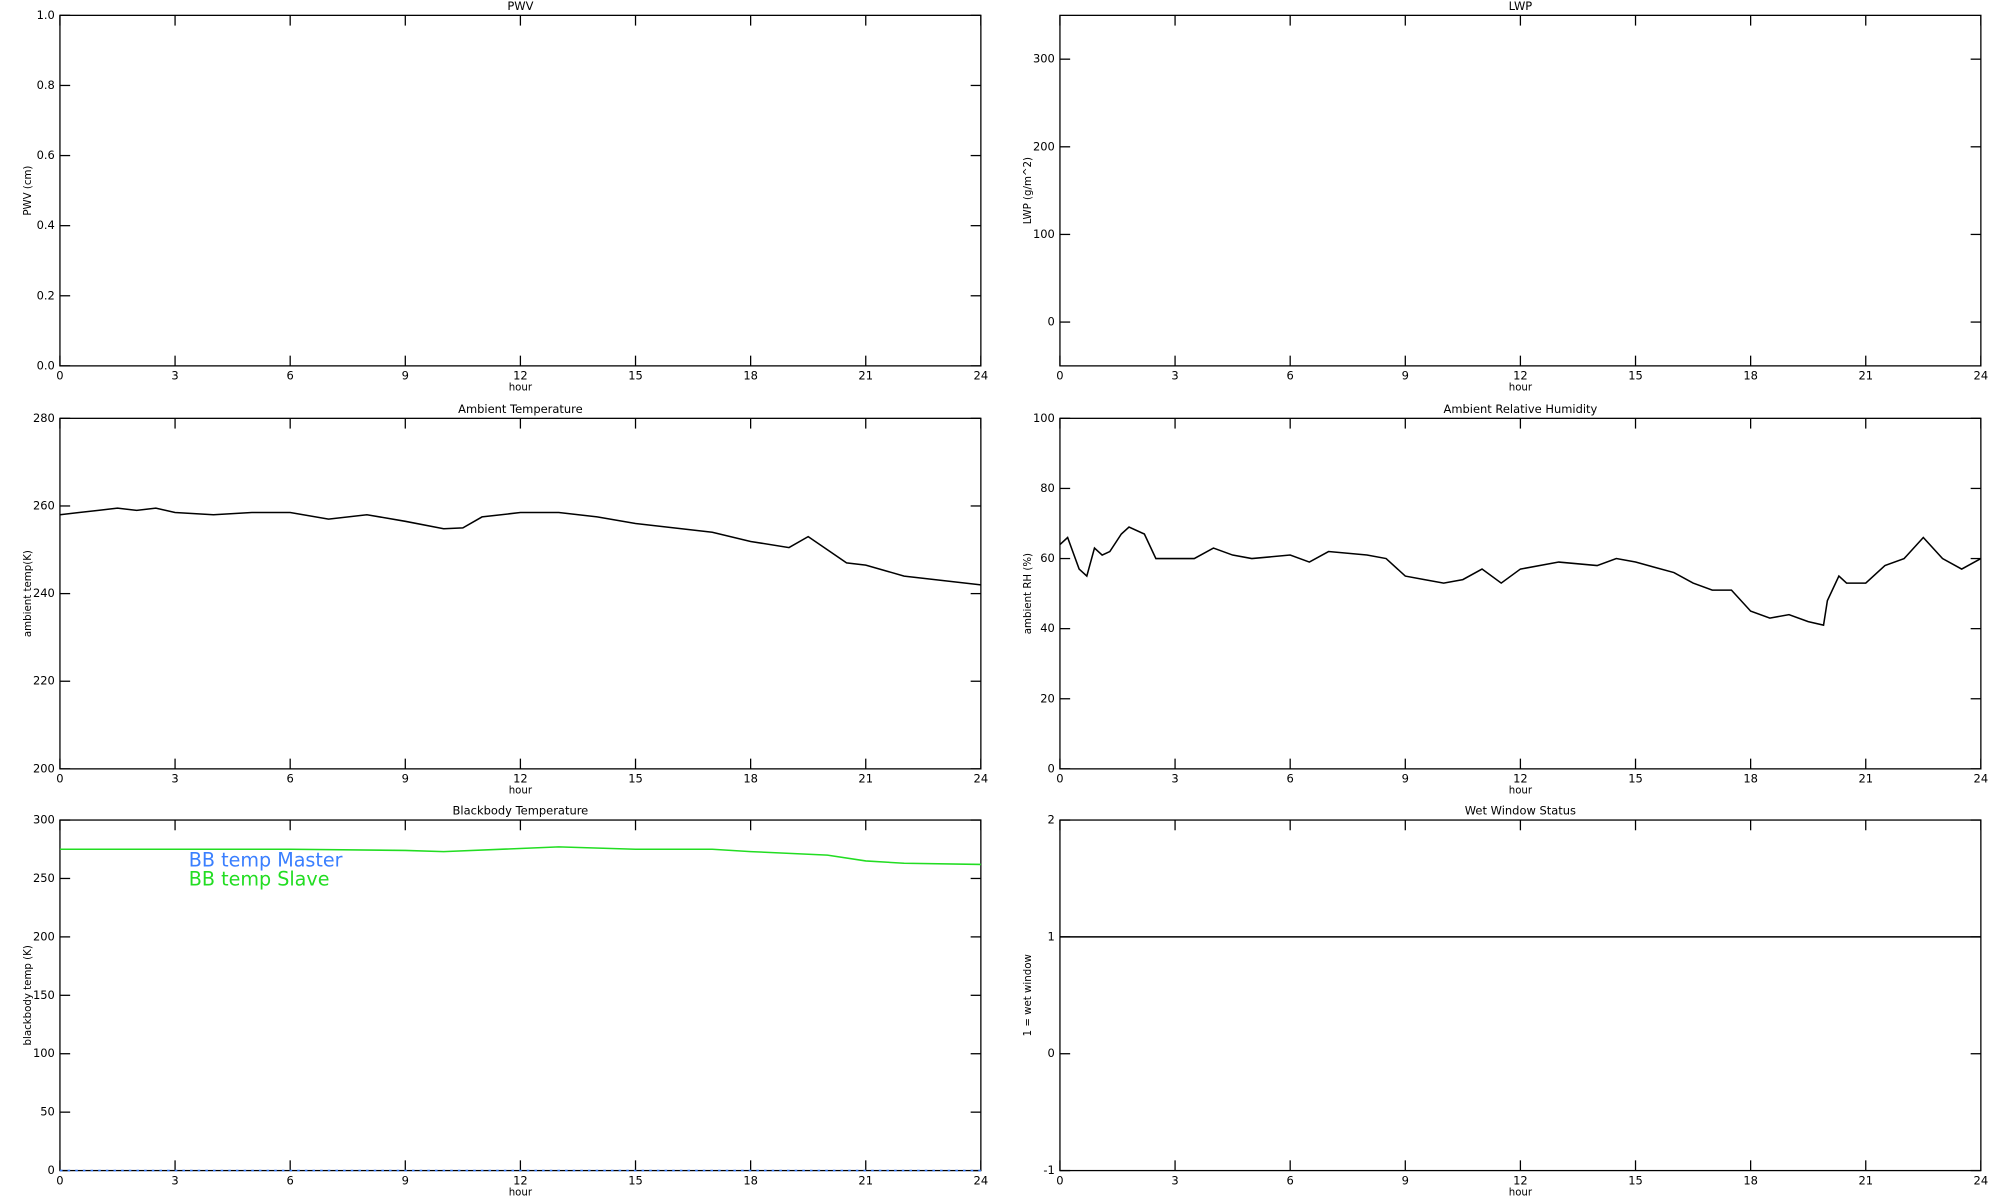 This screenshot has width=2000, height=1200. I want to click on y-tick-label: 240, so click(44, 593).